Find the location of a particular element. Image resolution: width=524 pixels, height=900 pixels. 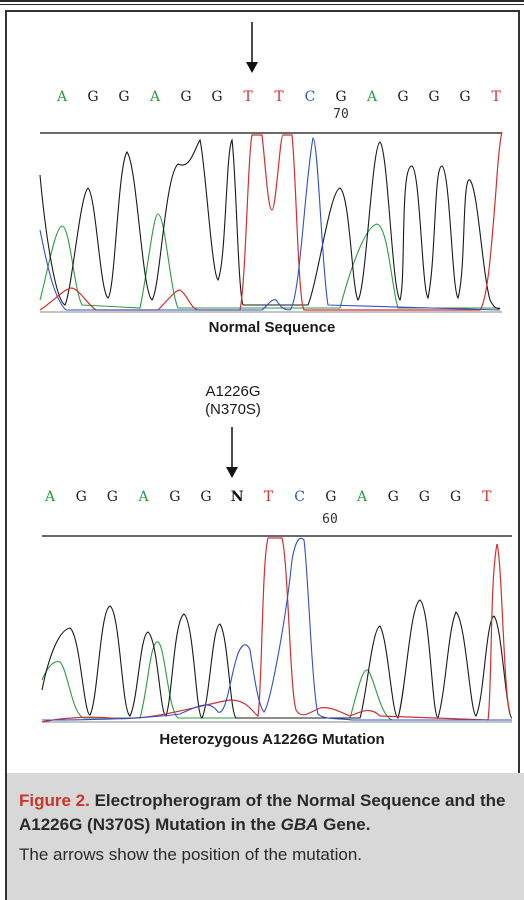

mutation-trace-black is located at coordinates (277, 659).